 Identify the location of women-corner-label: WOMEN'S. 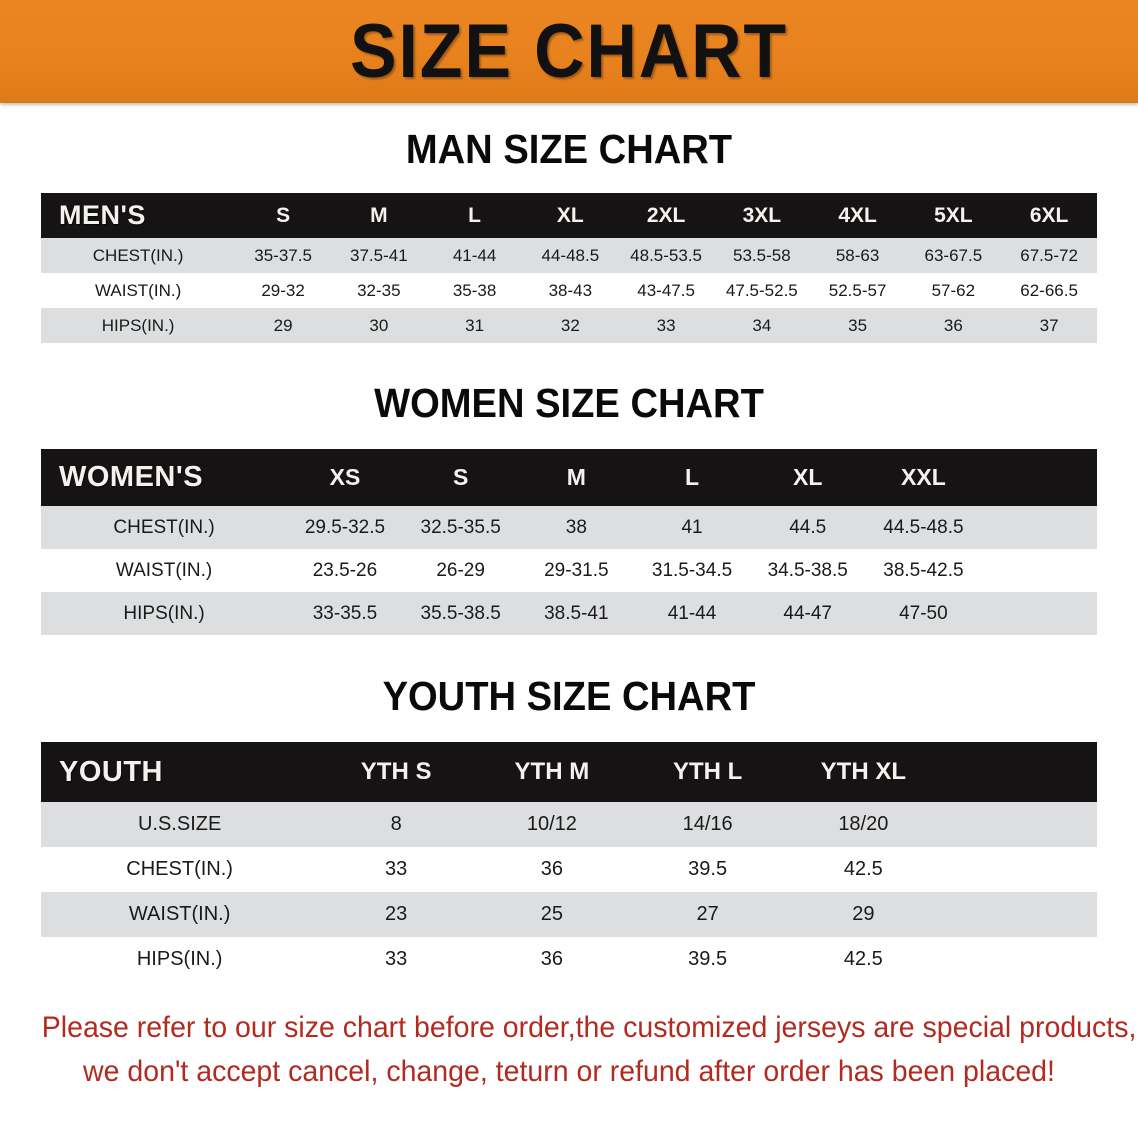
(131, 477).